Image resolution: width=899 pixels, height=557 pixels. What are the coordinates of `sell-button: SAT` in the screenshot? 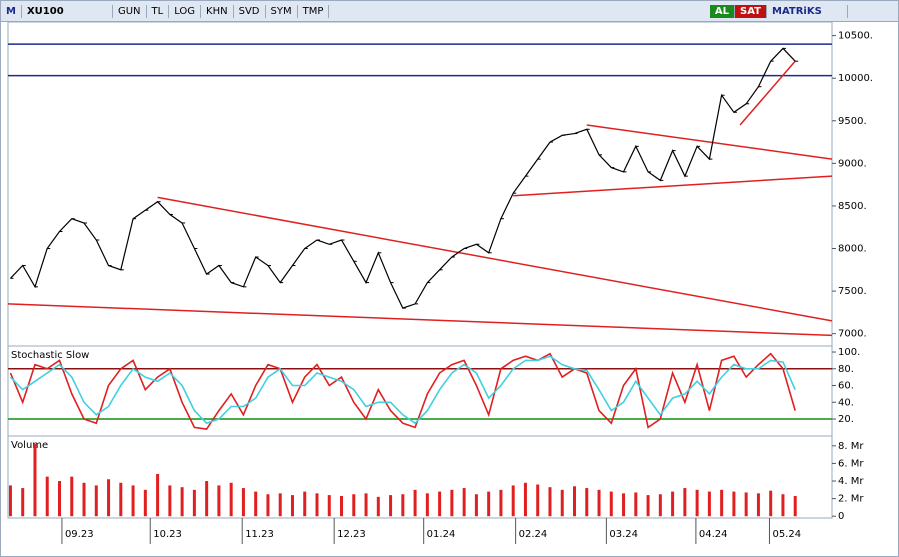 It's located at (751, 11).